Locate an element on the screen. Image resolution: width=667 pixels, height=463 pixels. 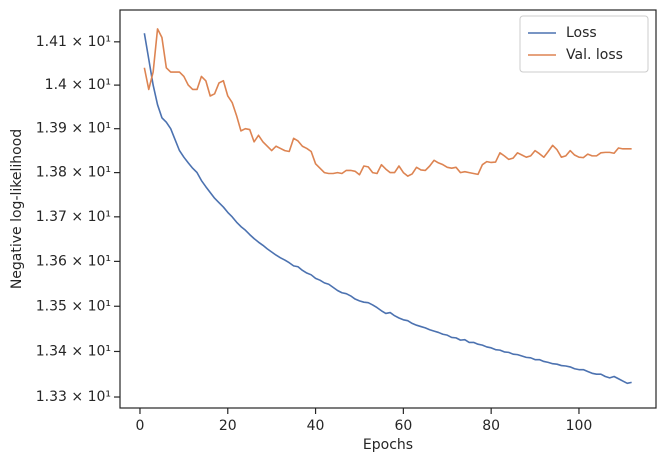
y-tick-label: 1.37 × 10¹ is located at coordinates (73, 217).